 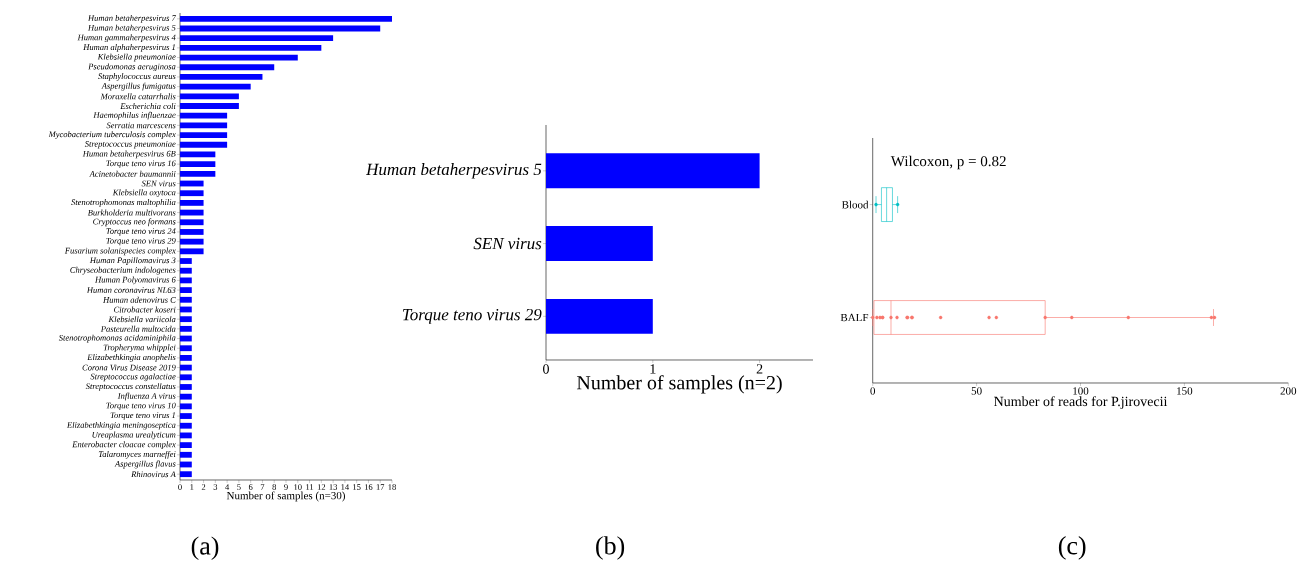 What do you see at coordinates (124, 445) in the screenshot?
I see `y-tick-label: Enterobacter cloacae complex` at bounding box center [124, 445].